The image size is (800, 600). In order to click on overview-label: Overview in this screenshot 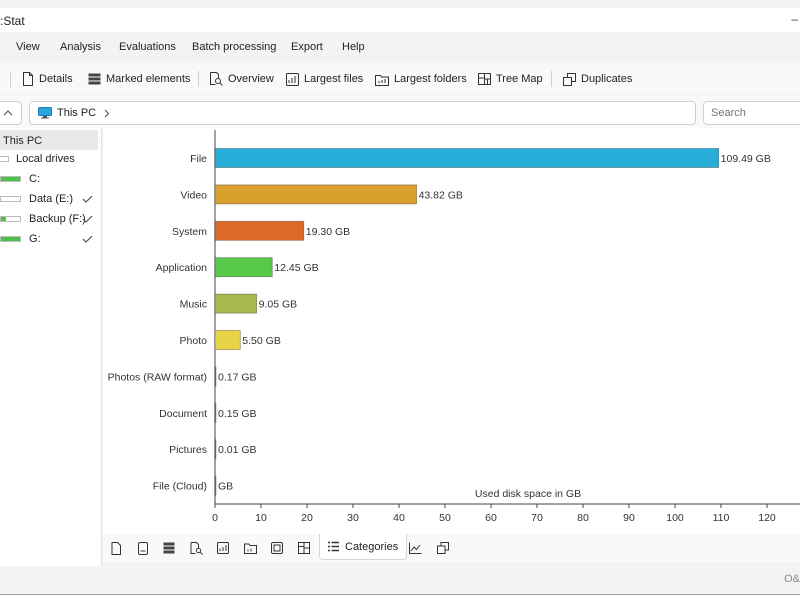, I will do `click(251, 79)`.